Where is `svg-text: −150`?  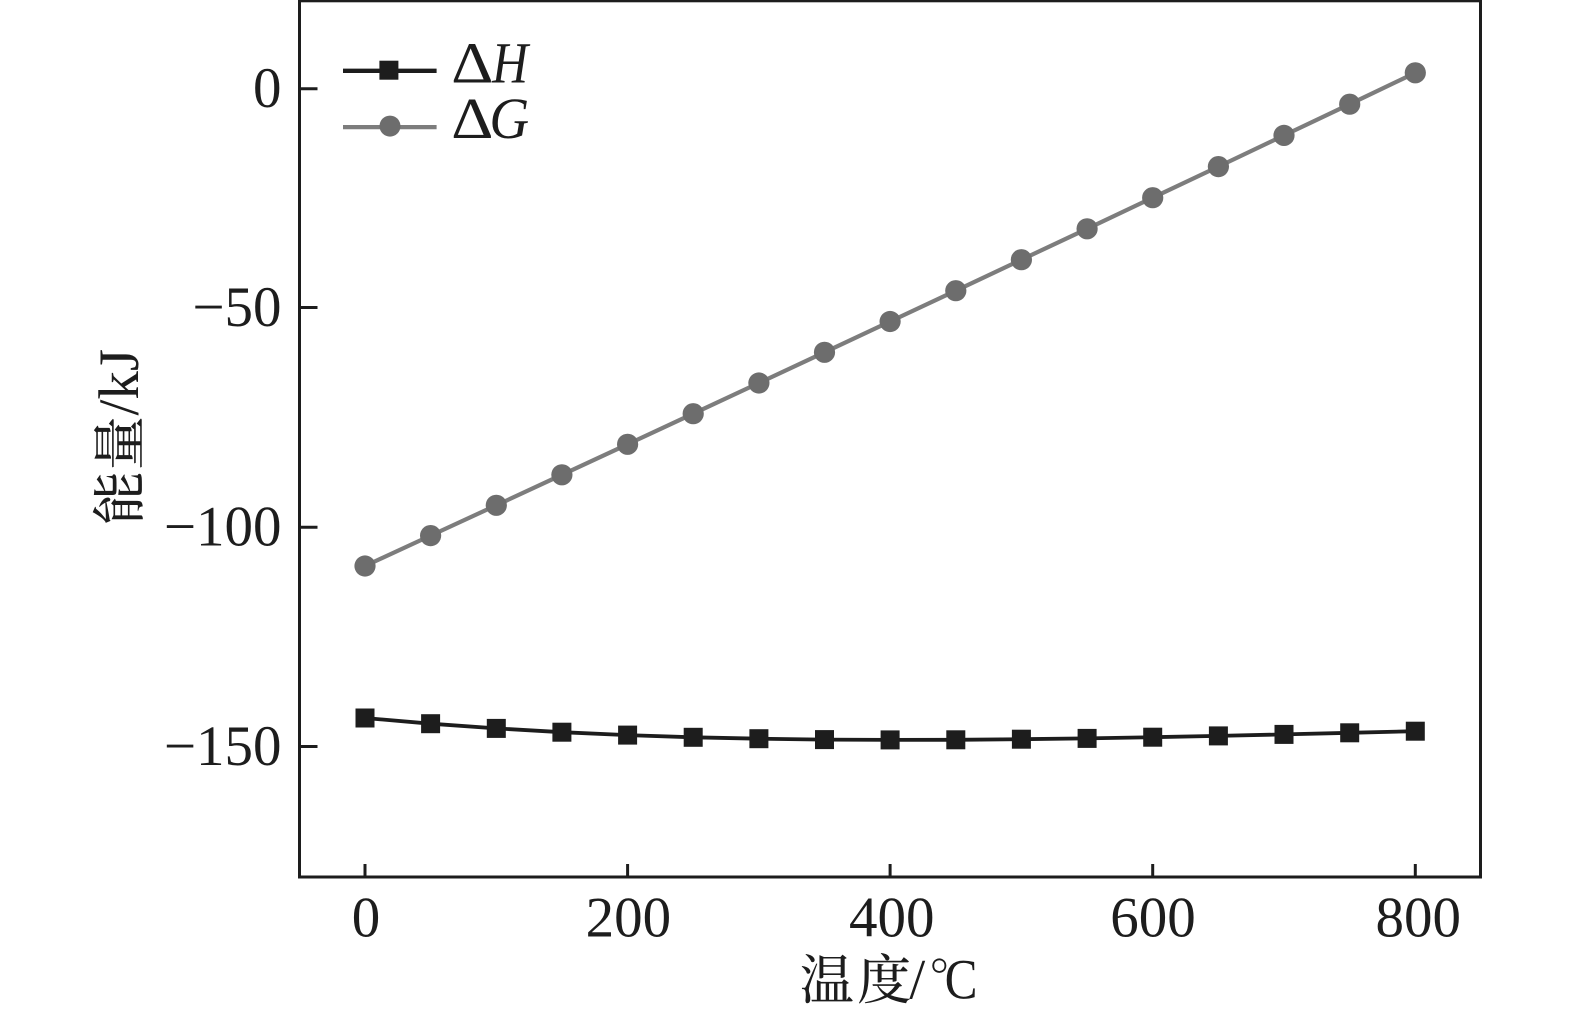 svg-text: −150 is located at coordinates (223, 746).